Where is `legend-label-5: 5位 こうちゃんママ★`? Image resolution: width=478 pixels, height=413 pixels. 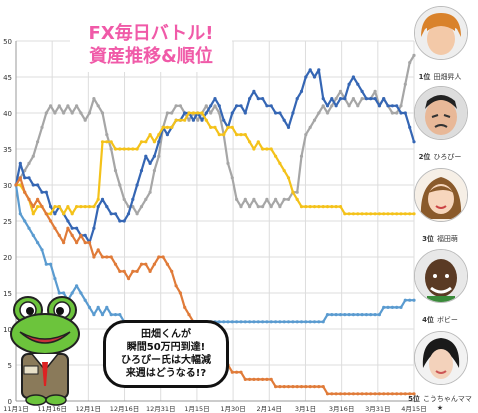 legend-label-5: 5位 こうちゃんママ★ is located at coordinates (440, 403).